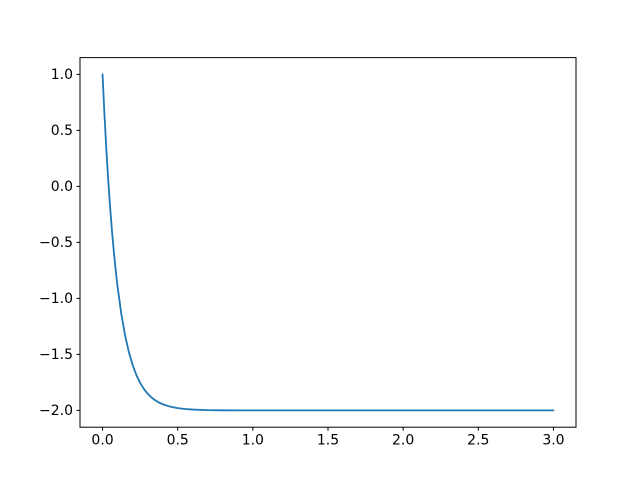 This screenshot has height=480, width=640. I want to click on y-tick-label: −1.5, so click(56, 355).